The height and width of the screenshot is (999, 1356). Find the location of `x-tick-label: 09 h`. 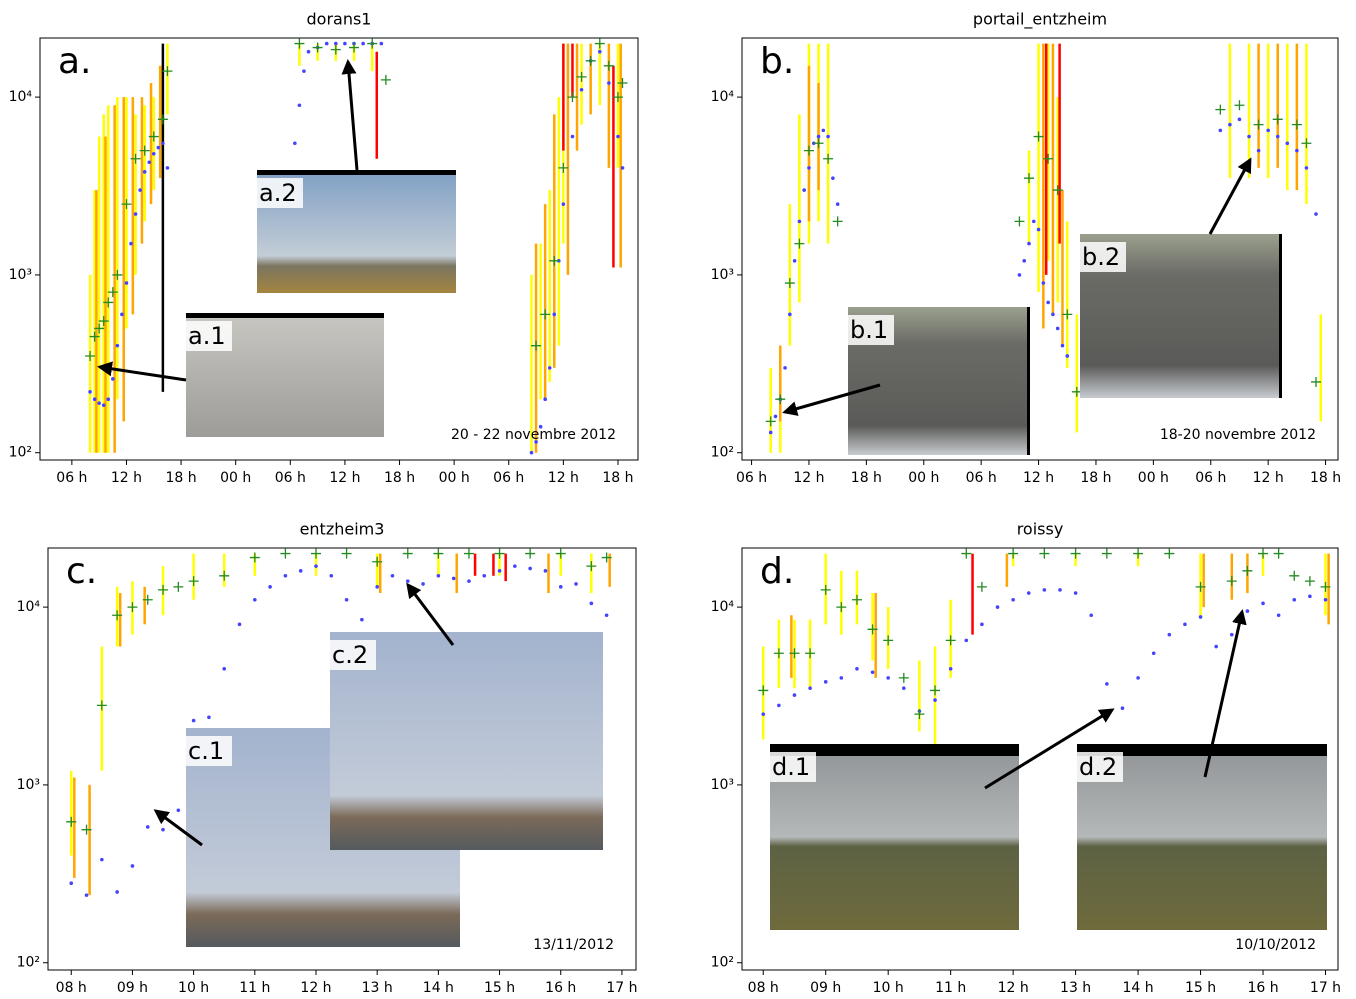

x-tick-label: 09 h is located at coordinates (132, 988).